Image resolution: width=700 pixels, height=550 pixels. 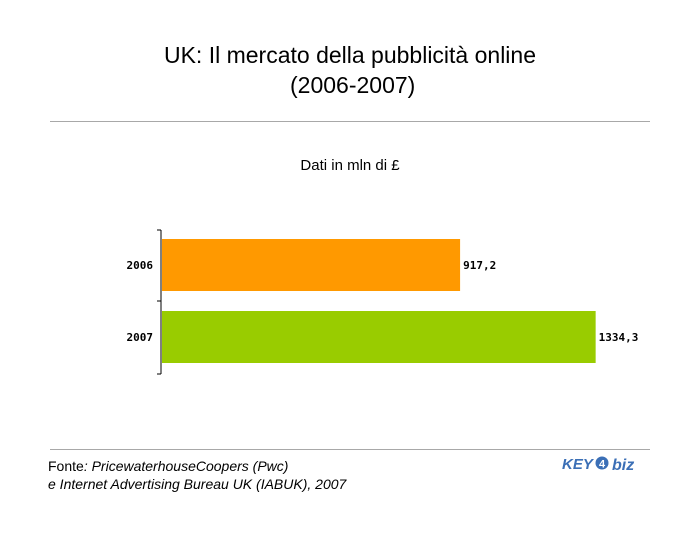 I want to click on category-label-2006: 2006, so click(x=140, y=265).